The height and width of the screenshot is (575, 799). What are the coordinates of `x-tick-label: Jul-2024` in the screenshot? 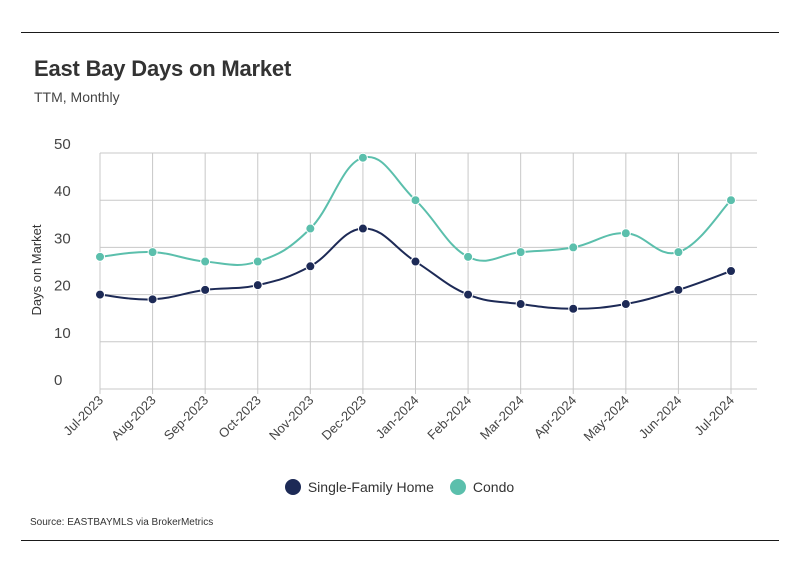 It's located at (714, 416).